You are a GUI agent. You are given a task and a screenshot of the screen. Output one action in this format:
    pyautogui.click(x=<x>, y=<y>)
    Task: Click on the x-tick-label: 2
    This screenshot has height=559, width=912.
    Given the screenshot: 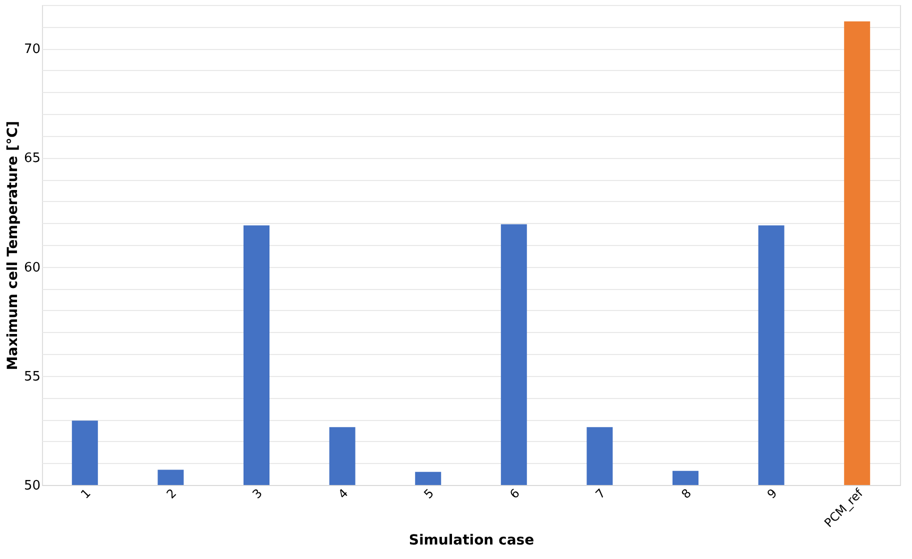 What is the action you would take?
    pyautogui.click(x=172, y=494)
    